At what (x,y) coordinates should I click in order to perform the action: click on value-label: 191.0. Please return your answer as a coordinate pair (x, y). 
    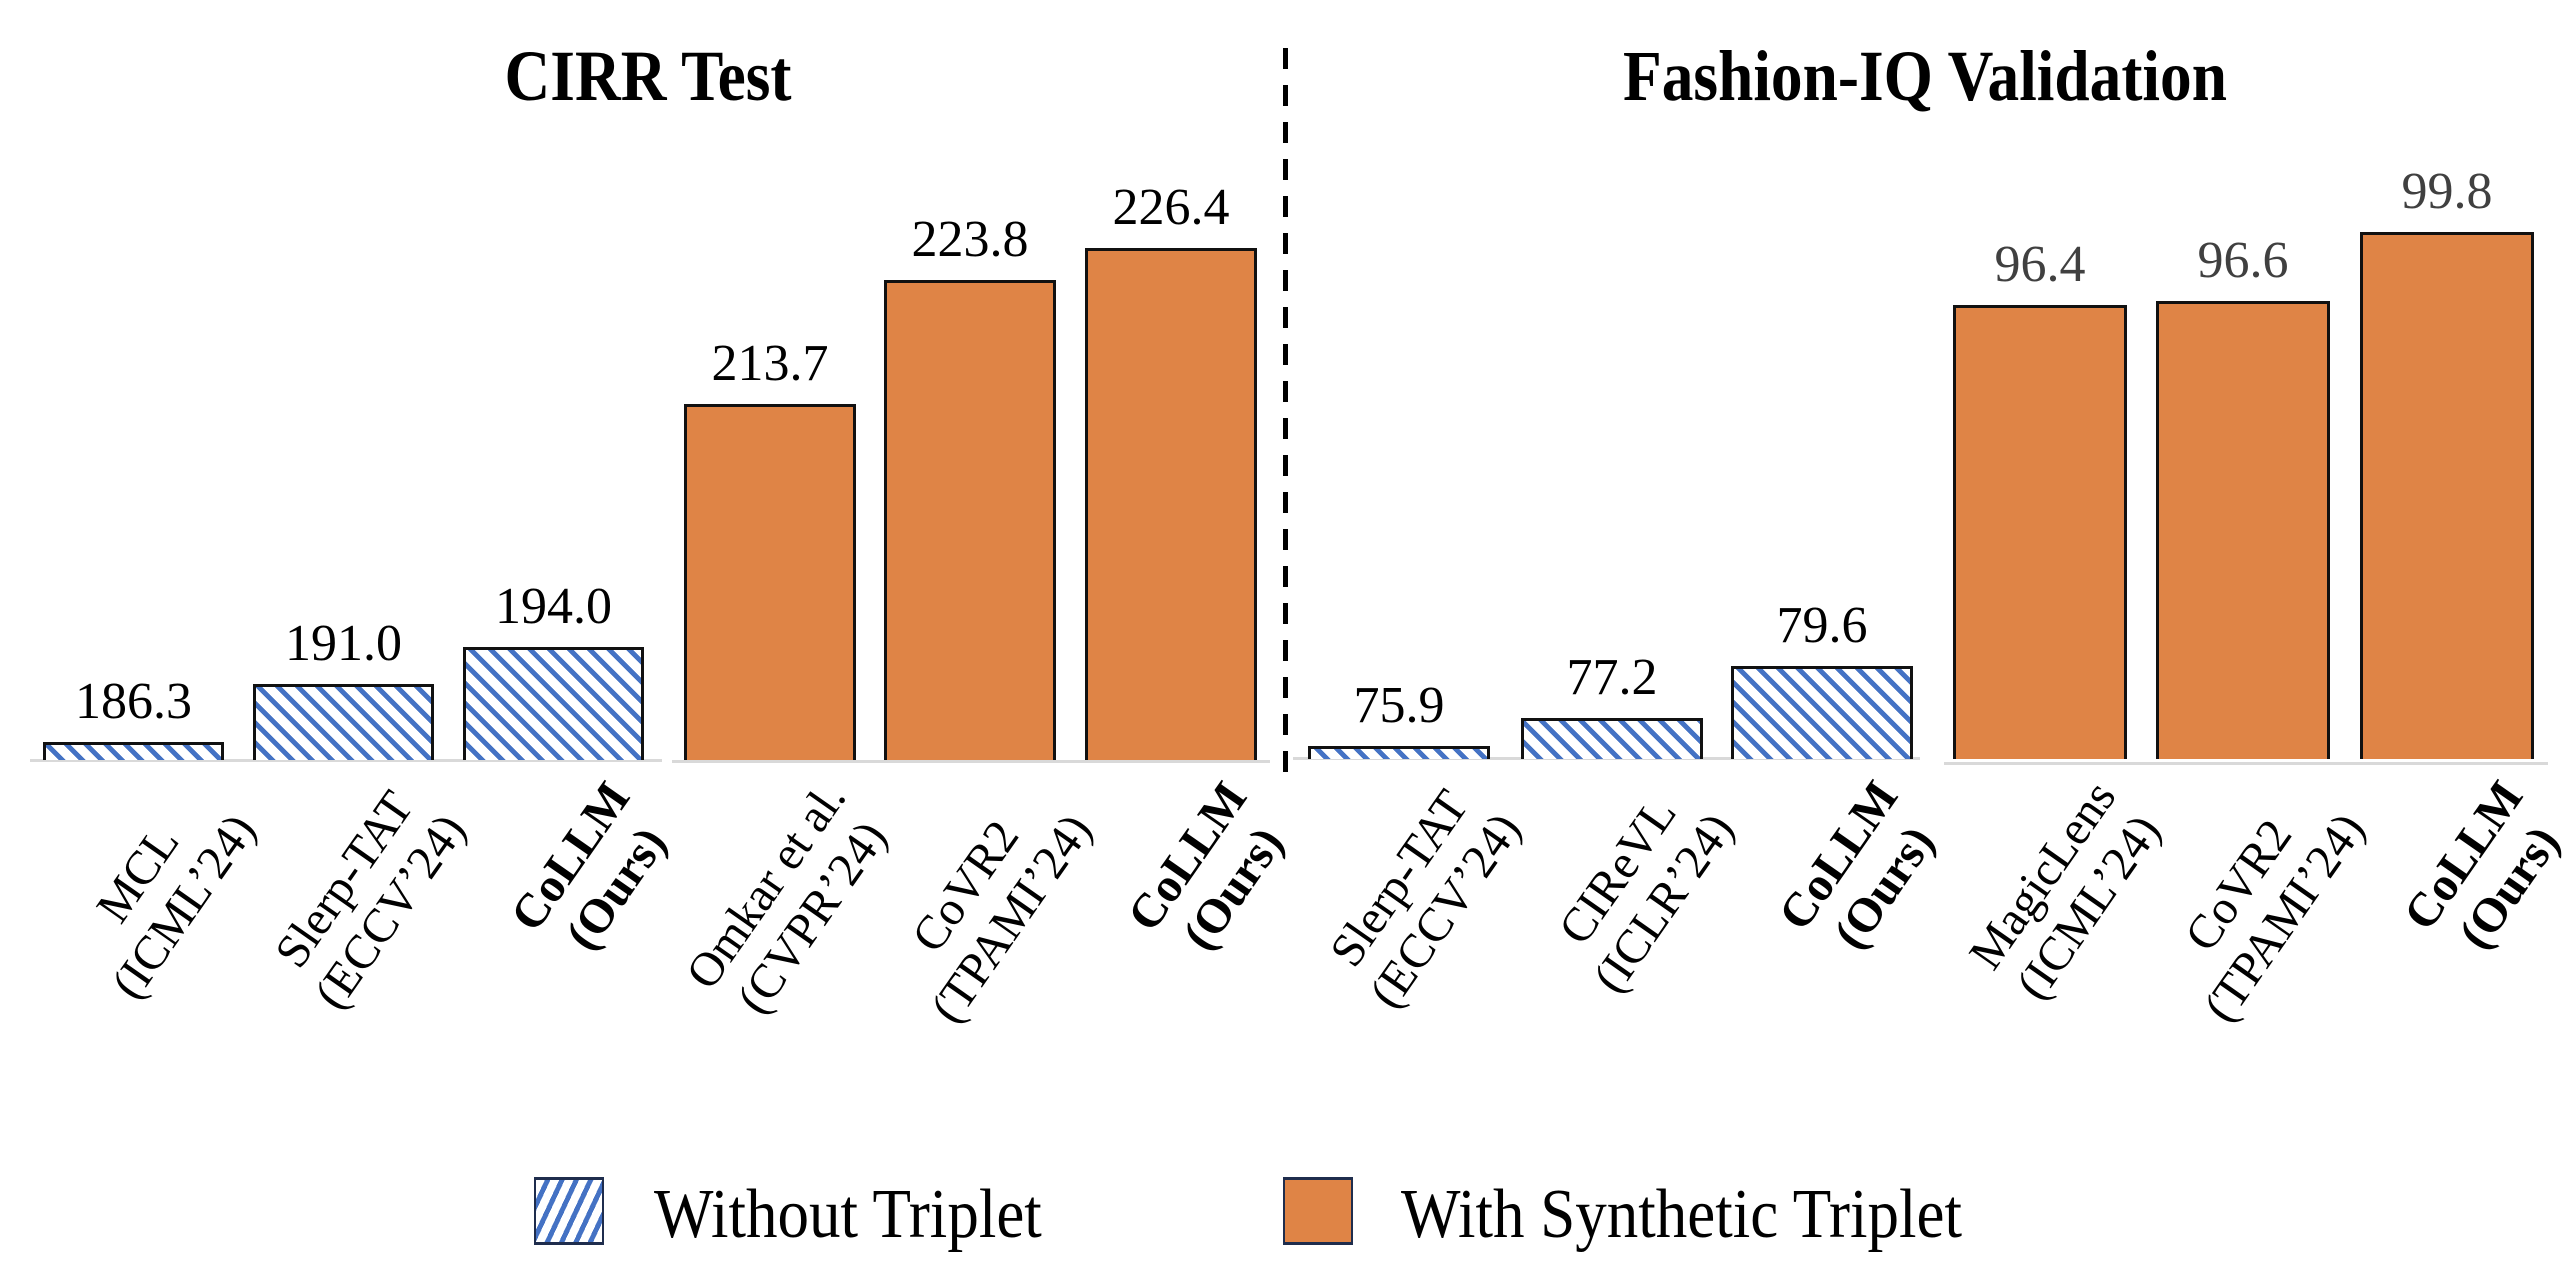
    Looking at the image, I should click on (343, 644).